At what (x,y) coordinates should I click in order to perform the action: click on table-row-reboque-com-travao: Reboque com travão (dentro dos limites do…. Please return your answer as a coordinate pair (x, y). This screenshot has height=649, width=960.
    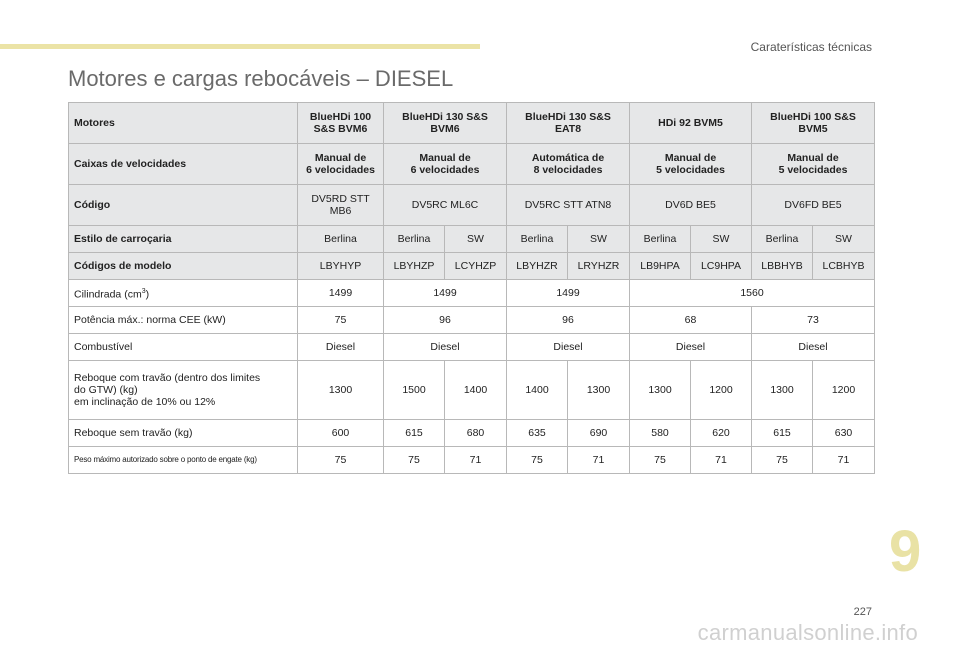
    Looking at the image, I should click on (471, 390).